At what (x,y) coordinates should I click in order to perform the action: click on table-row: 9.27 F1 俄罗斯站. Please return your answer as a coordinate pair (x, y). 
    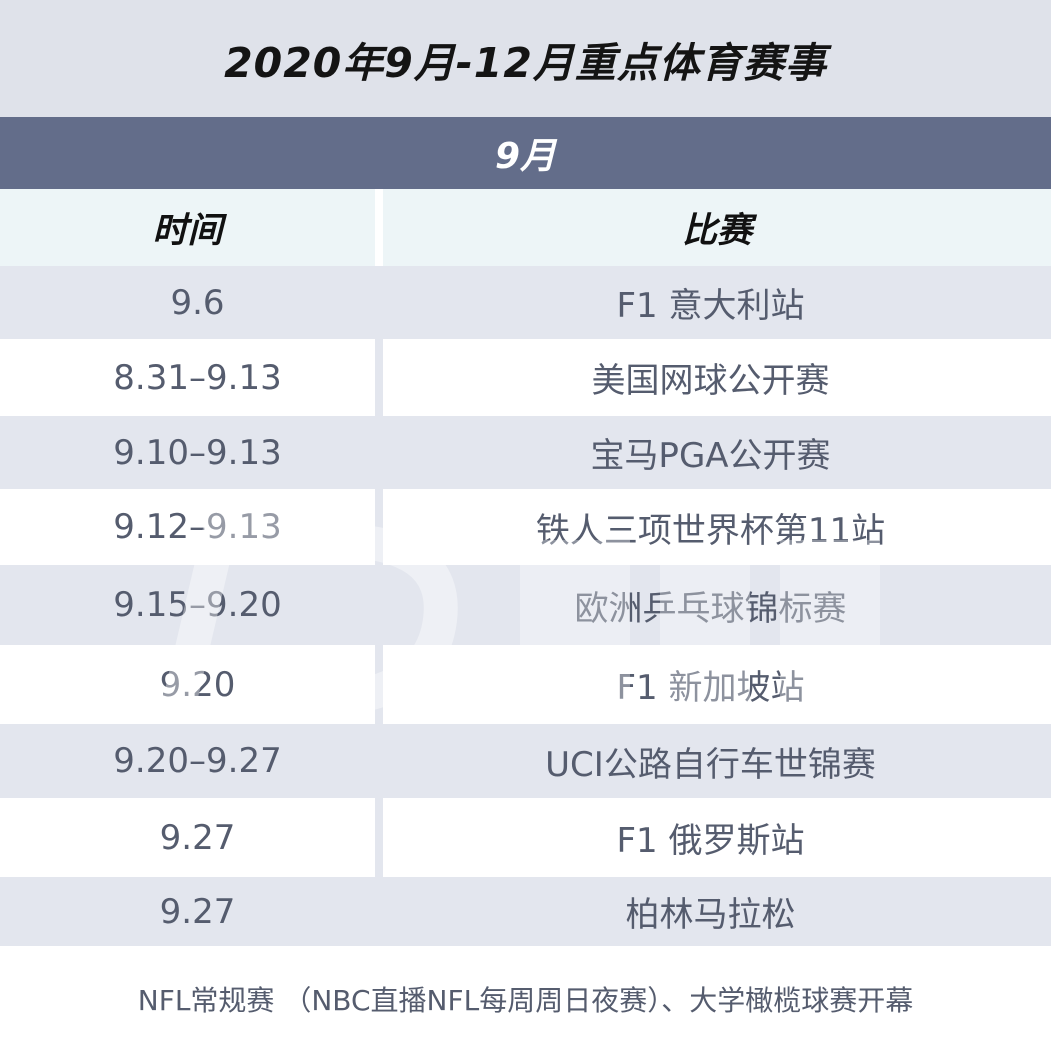
    Looking at the image, I should click on (525, 837).